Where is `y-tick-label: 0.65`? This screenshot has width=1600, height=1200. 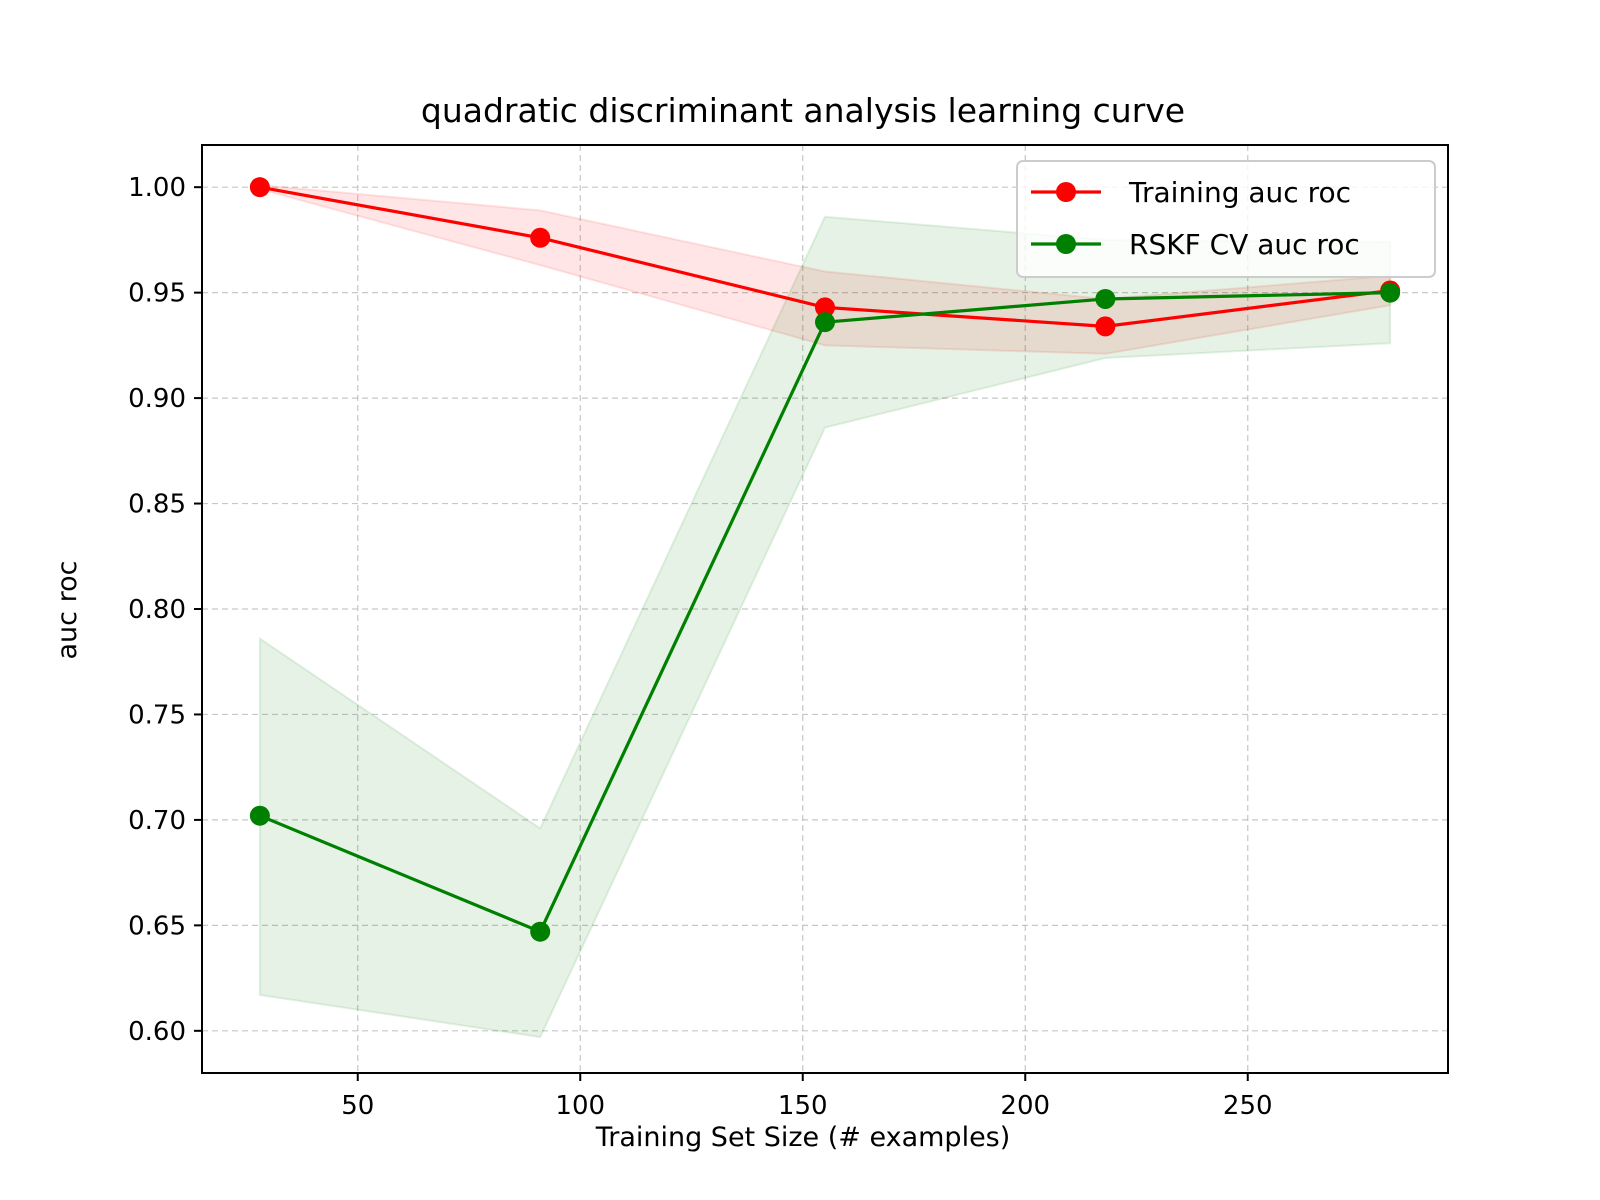
y-tick-label: 0.65 is located at coordinates (157, 926).